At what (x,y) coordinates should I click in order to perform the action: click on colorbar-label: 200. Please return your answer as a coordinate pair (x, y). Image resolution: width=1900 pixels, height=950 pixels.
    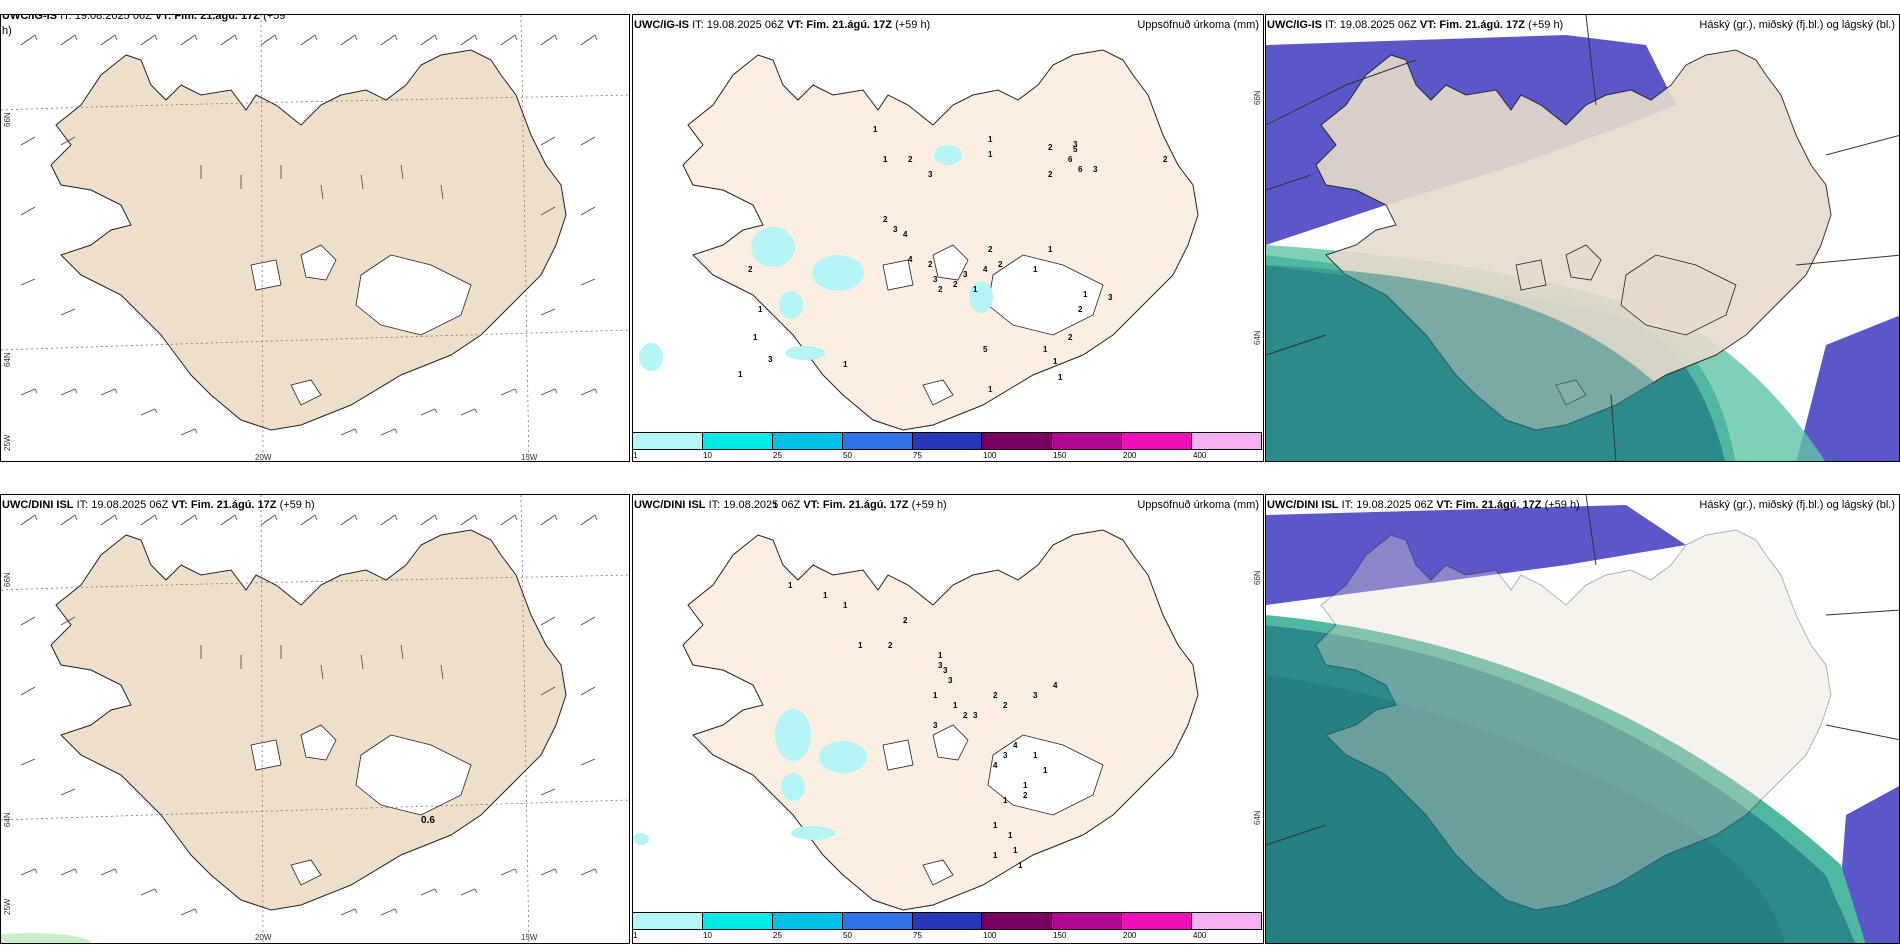
    Looking at the image, I should click on (1130, 455).